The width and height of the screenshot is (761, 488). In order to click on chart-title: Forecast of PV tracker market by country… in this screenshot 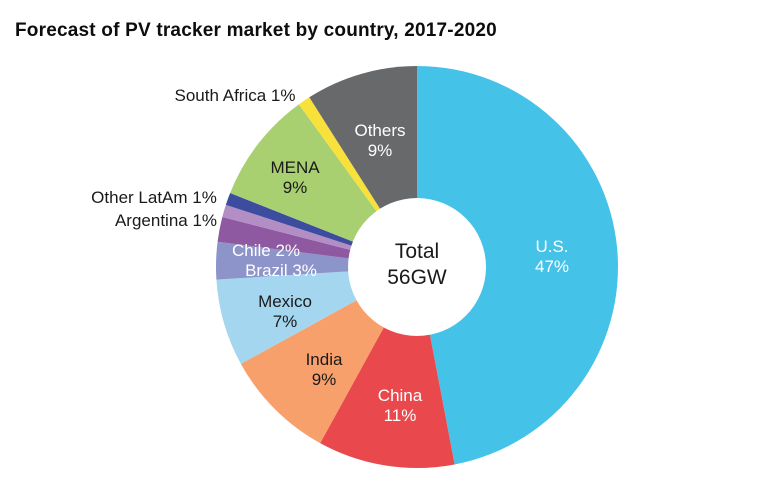, I will do `click(256, 30)`.